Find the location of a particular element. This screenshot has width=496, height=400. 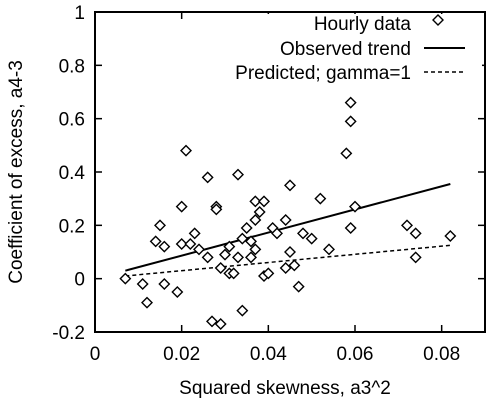

predicted-trend-line is located at coordinates (288, 260).